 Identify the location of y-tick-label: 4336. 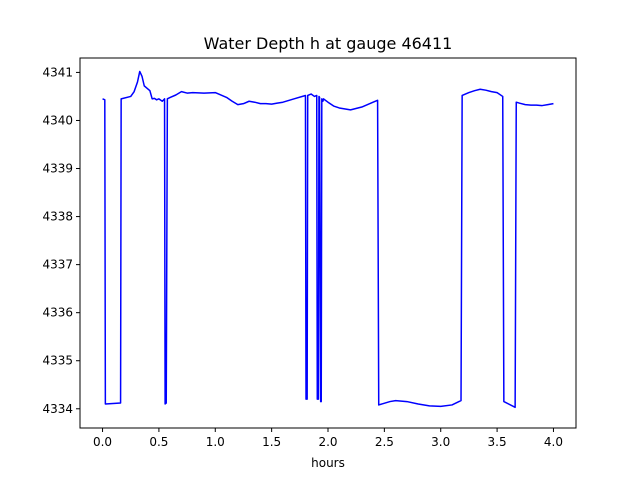
(57, 313).